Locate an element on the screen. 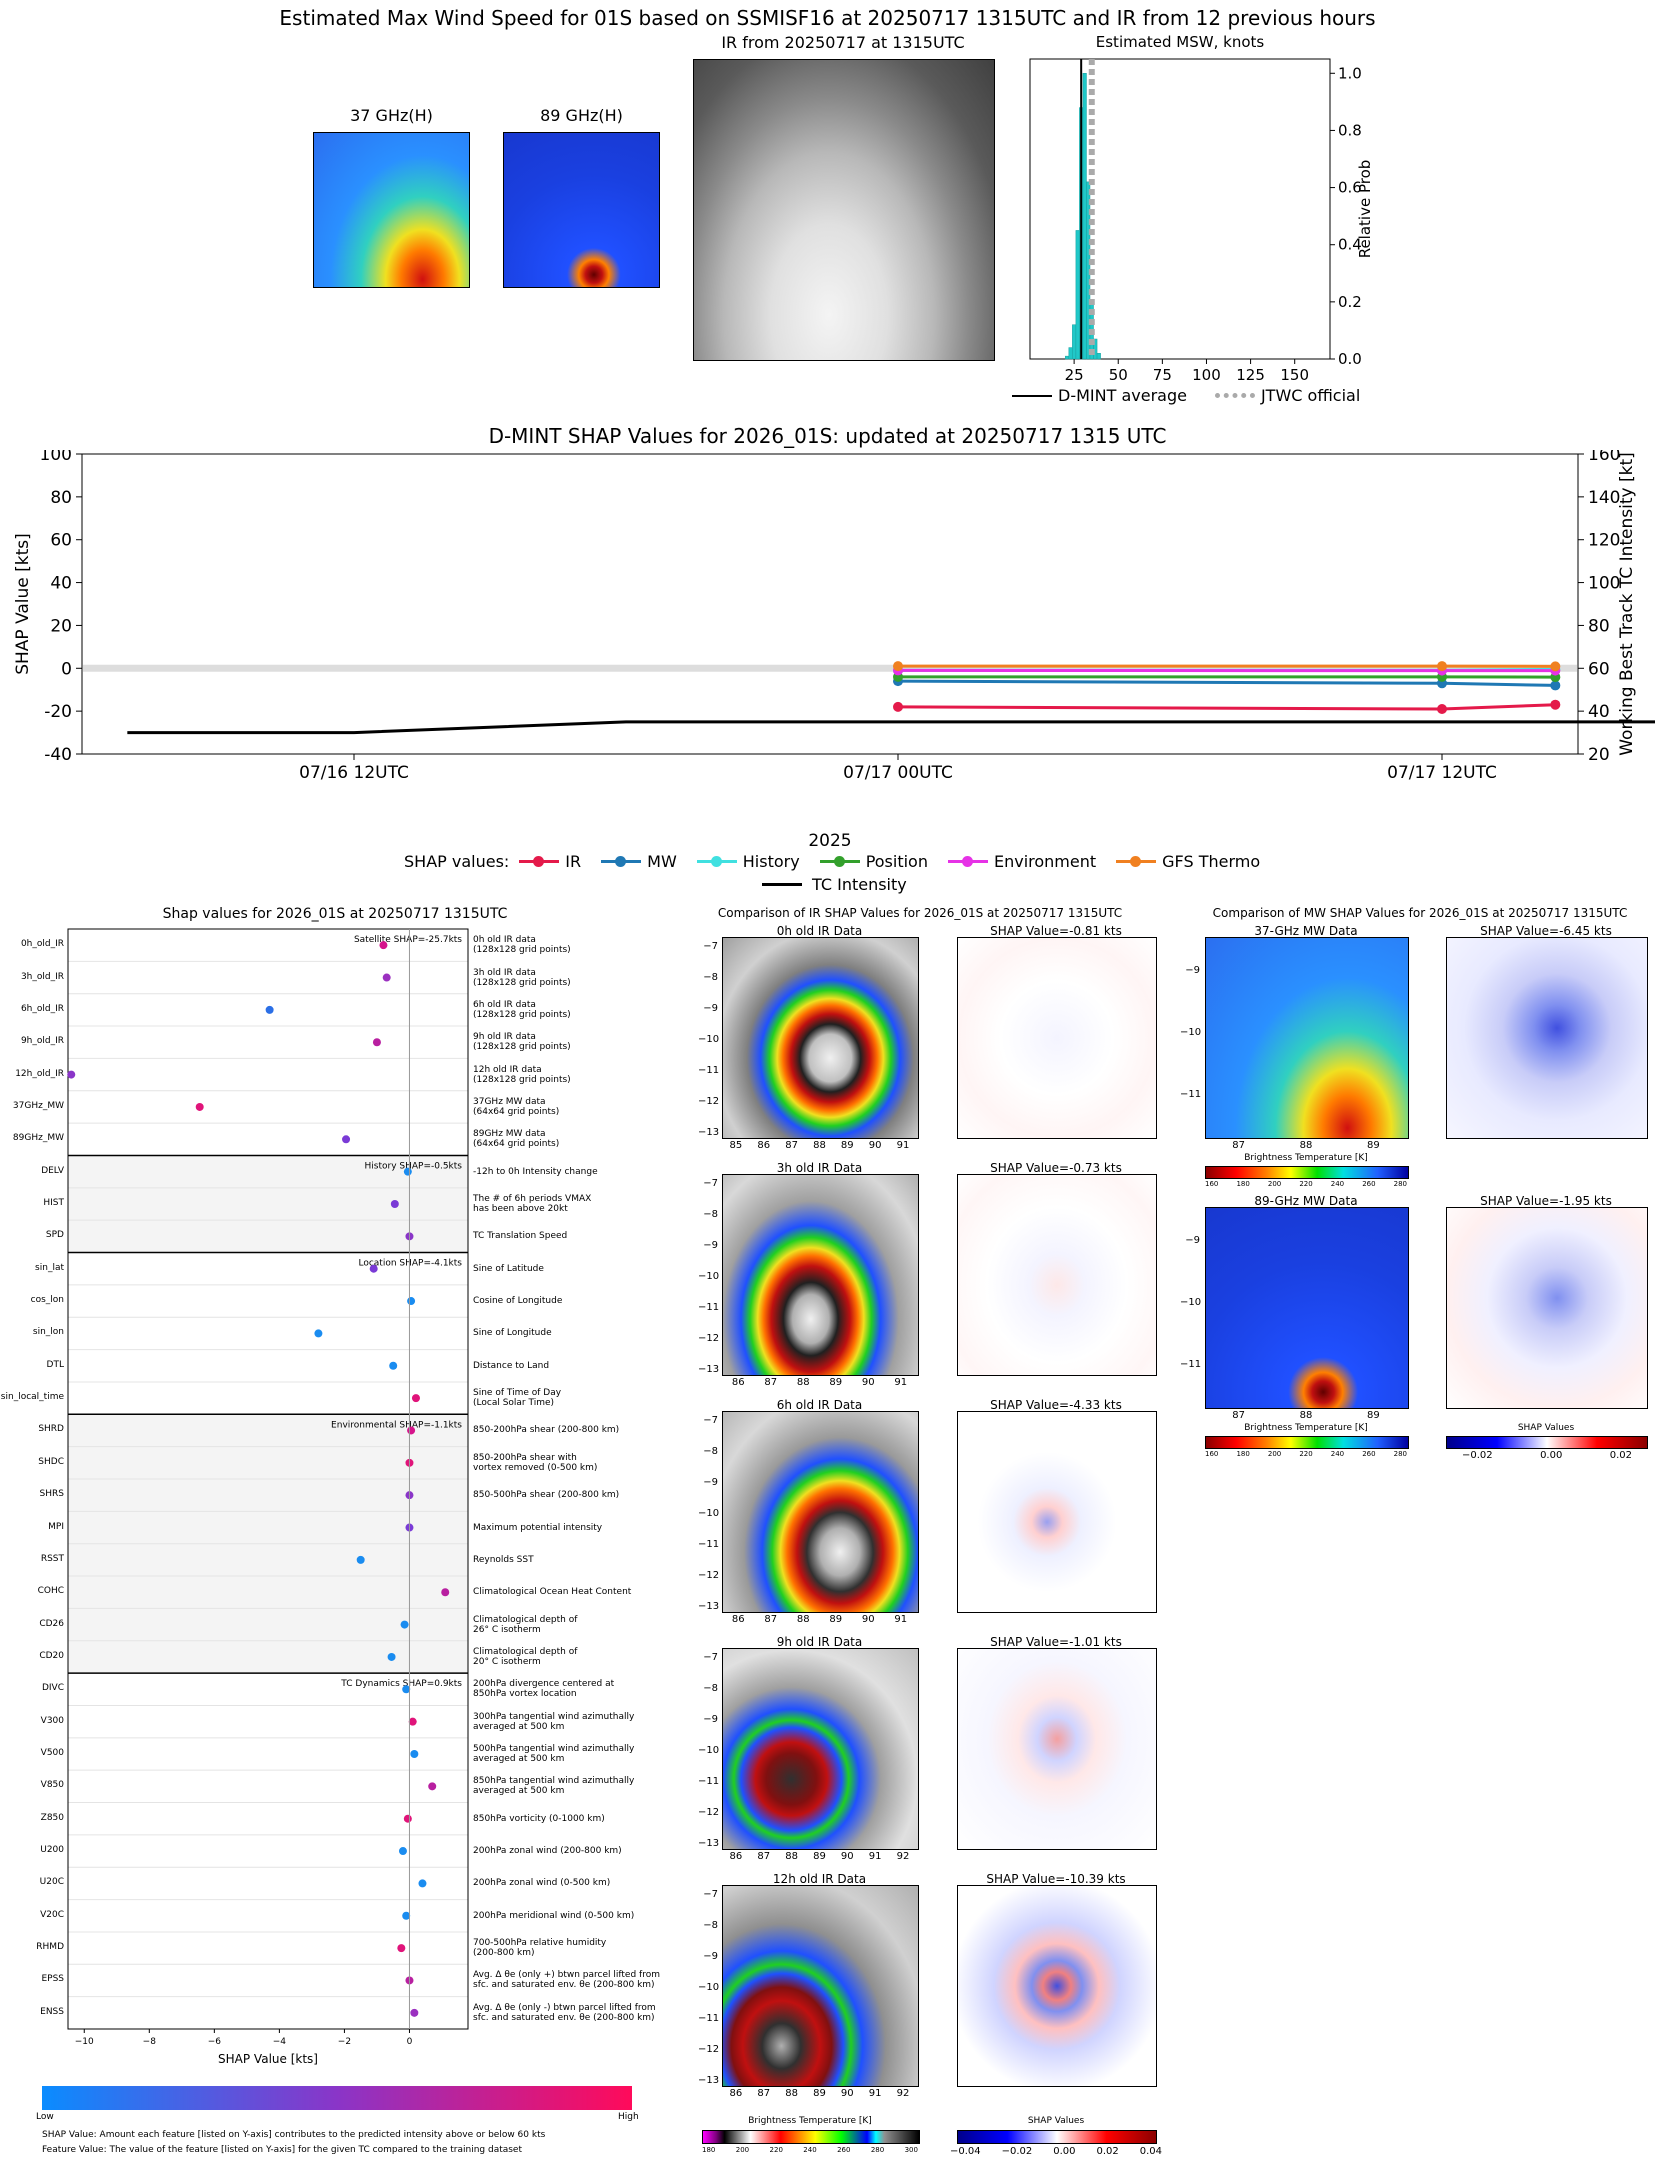 Image resolution: width=1655 pixels, height=2158 pixels. feature-point-V500 is located at coordinates (414, 1754).